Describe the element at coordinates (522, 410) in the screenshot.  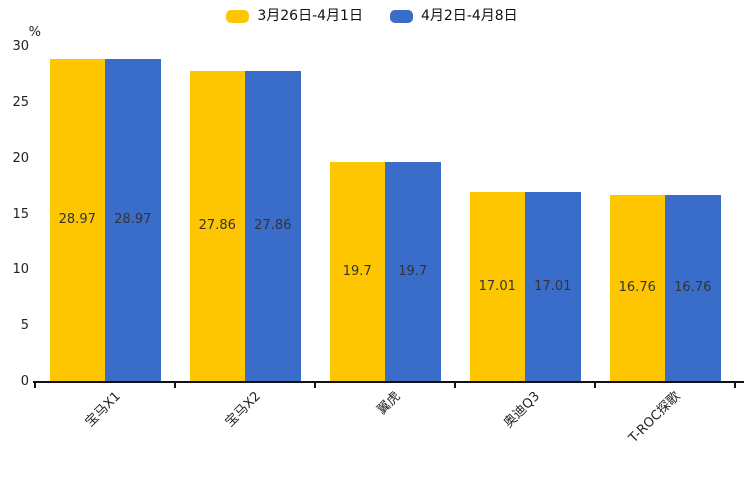
I see `x-tick-label: 奥迪Q3` at that location.